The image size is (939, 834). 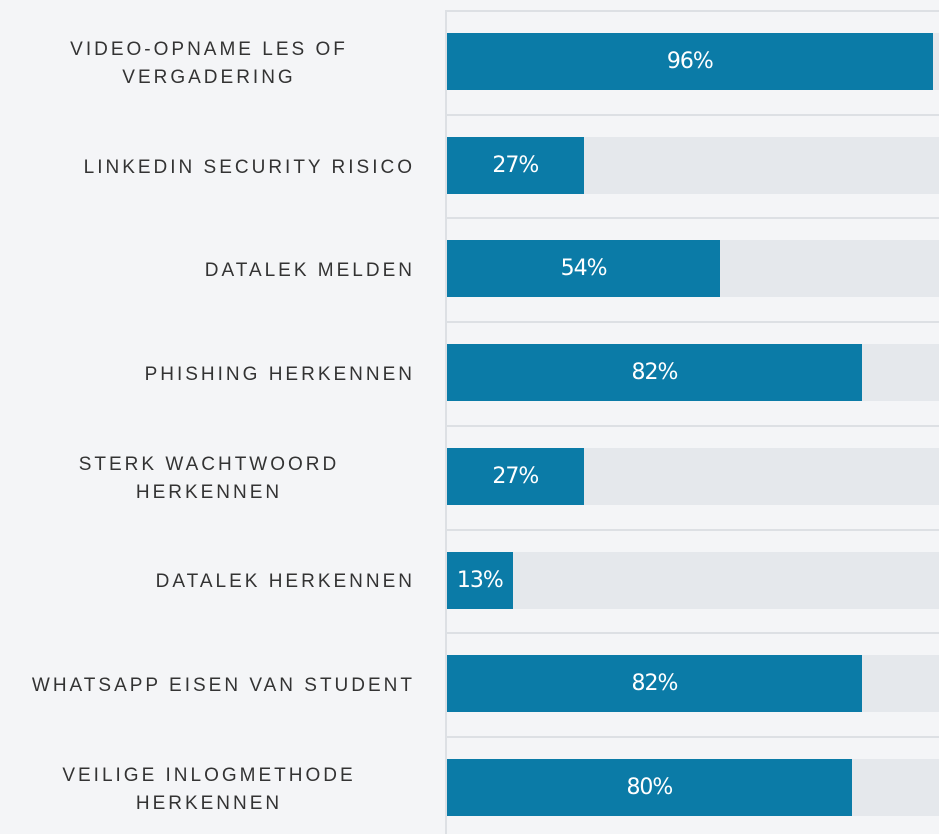 I want to click on category-label: WHATSAPP EISEN VAN STUDENT, so click(x=223, y=686).